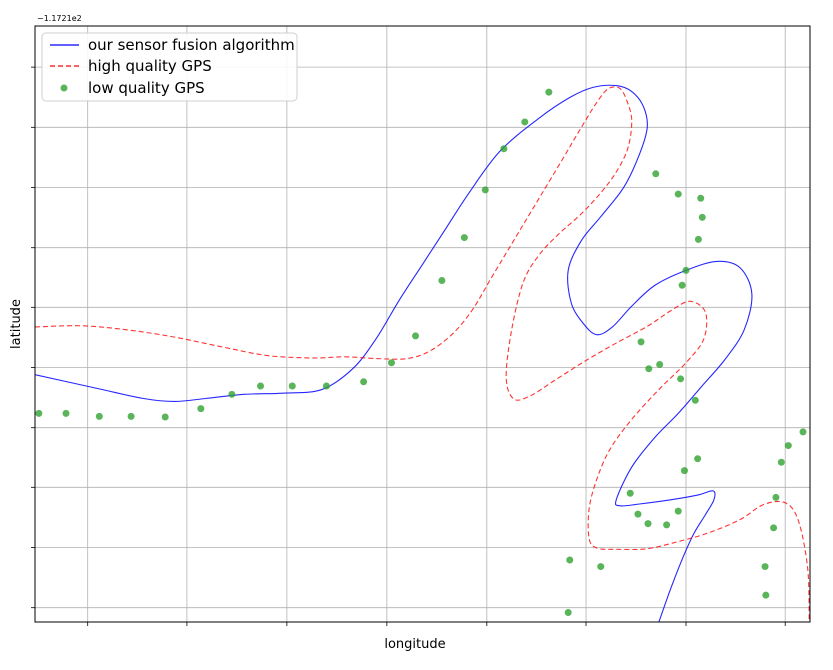 This screenshot has width=833, height=670. I want to click on legend-frame, so click(169, 67).